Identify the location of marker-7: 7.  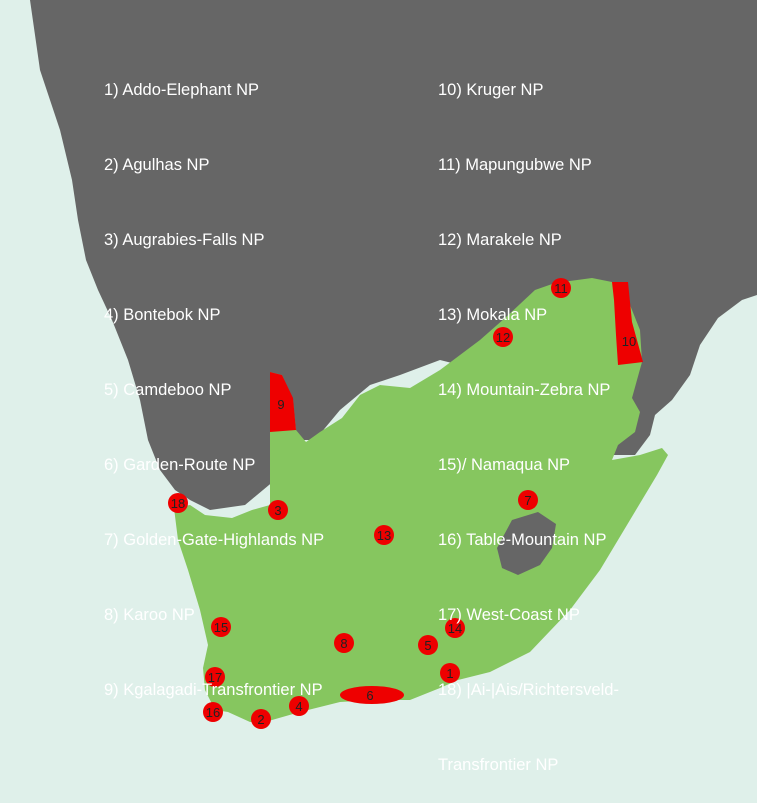
(528, 500).